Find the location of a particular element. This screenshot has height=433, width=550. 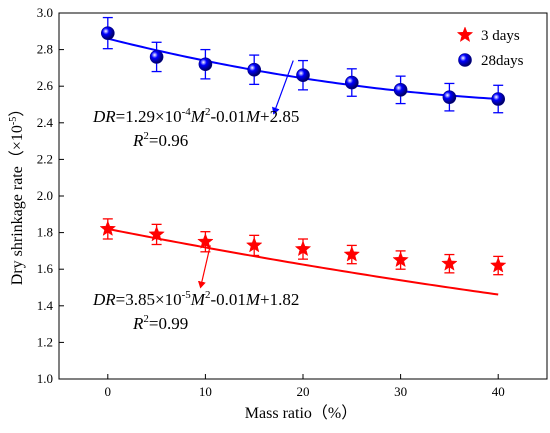

y-tick-label: 2.6 is located at coordinates (45, 85).